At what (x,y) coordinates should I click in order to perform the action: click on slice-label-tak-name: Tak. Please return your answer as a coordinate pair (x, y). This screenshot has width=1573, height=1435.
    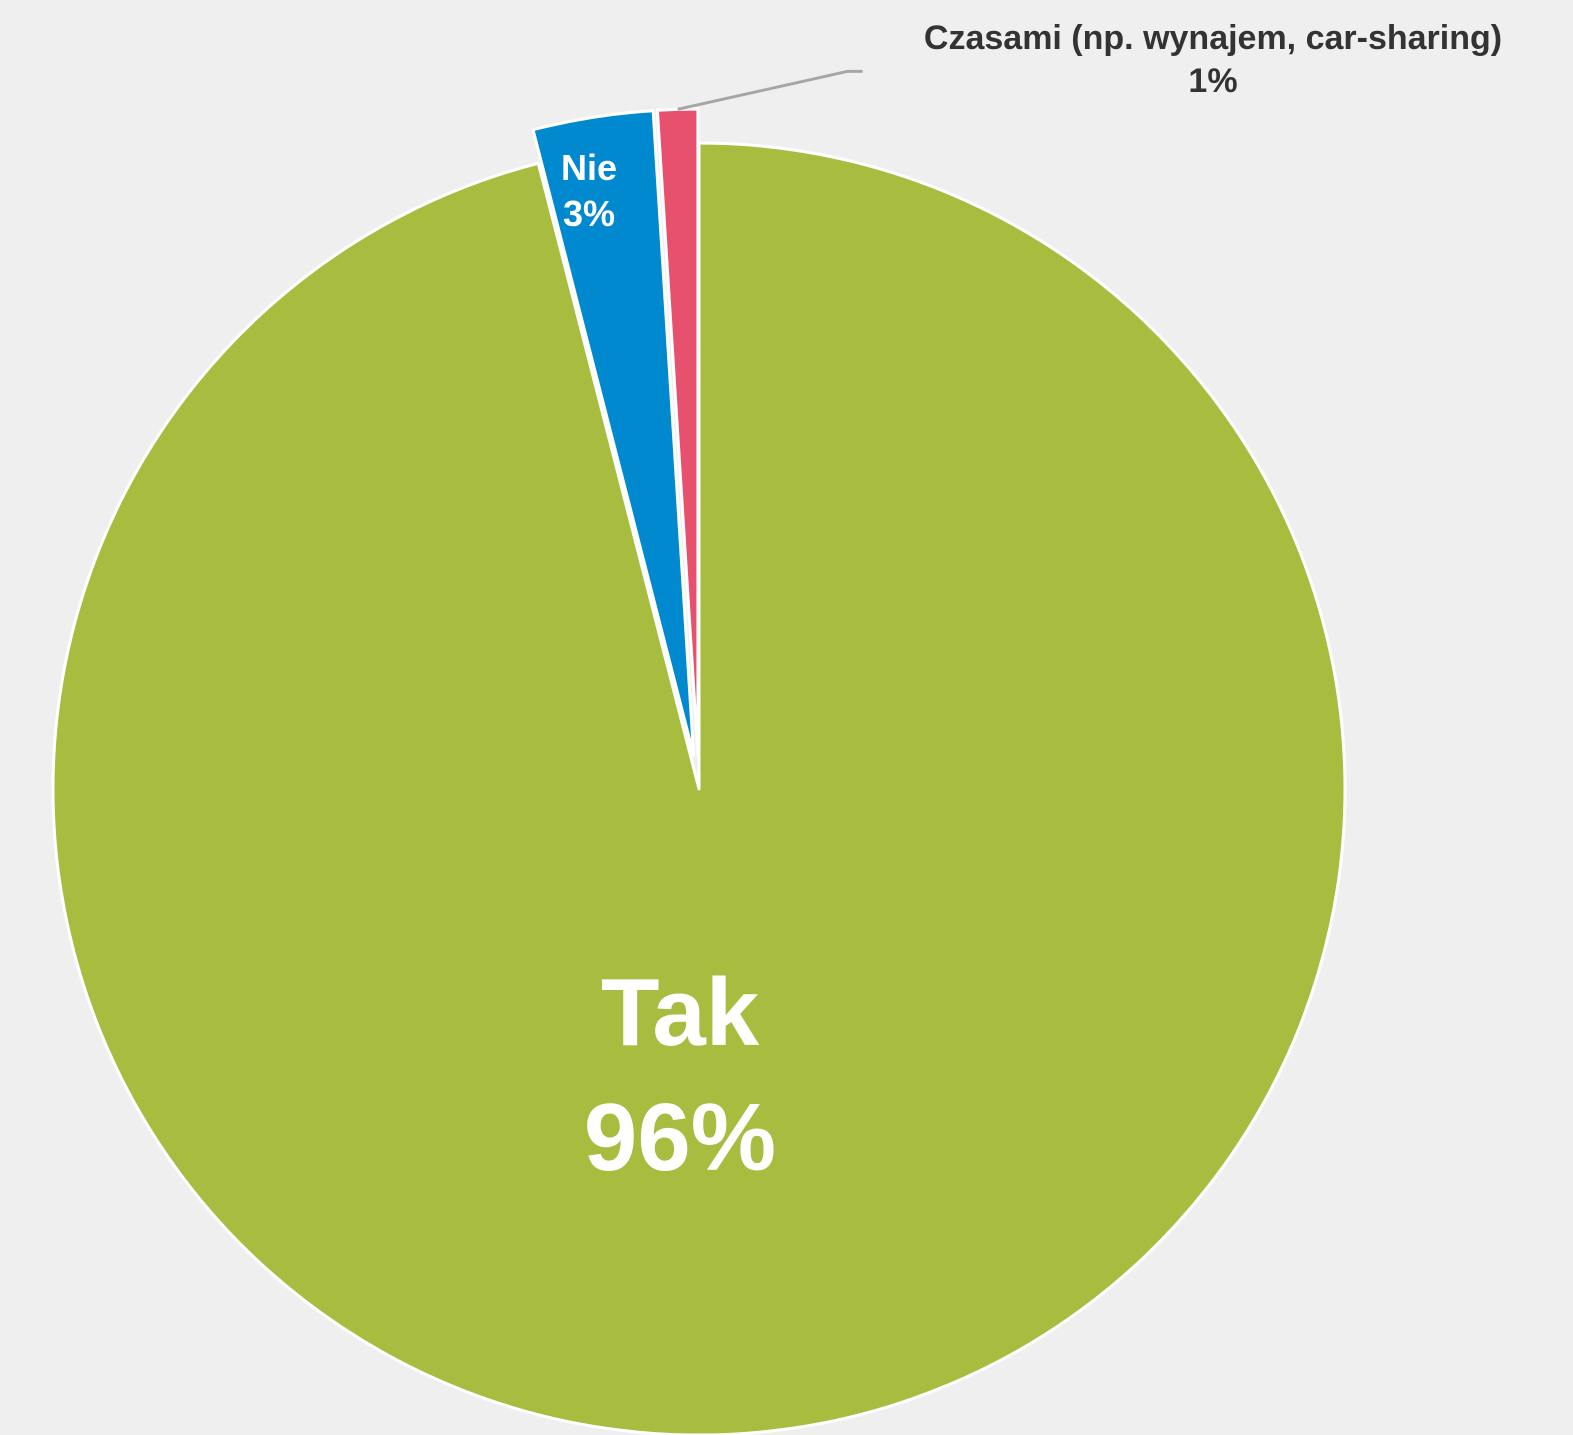
    Looking at the image, I should click on (680, 1012).